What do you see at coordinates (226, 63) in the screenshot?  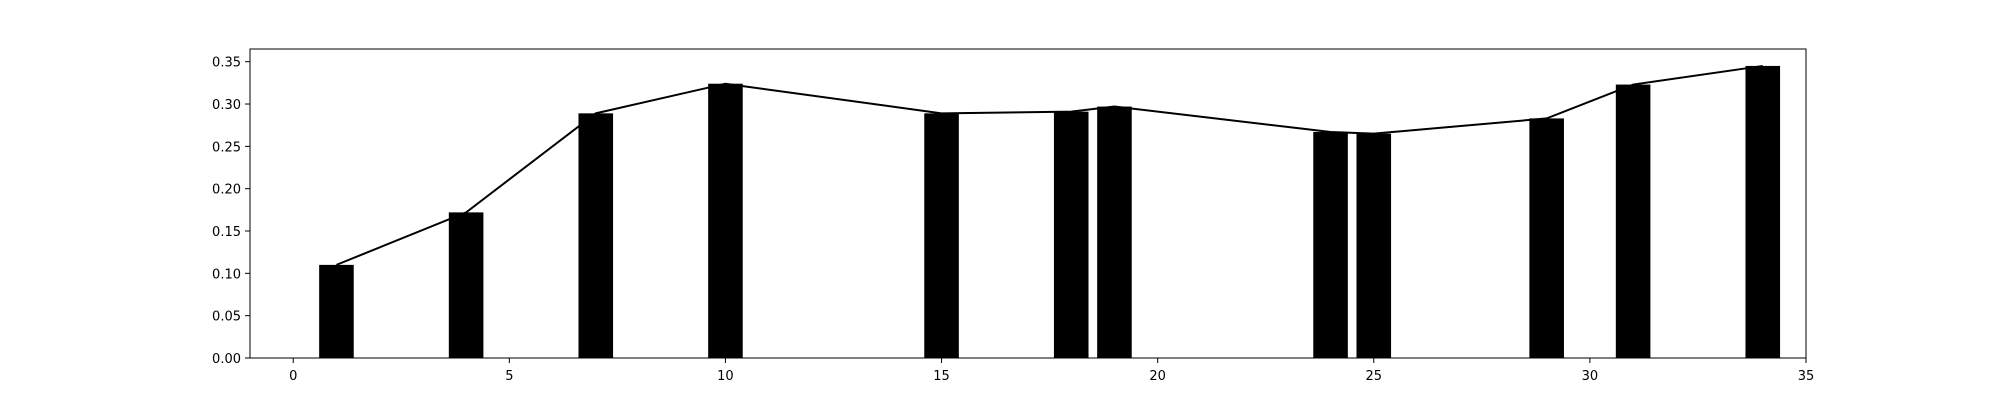 I see `y-tick-label: 0.35` at bounding box center [226, 63].